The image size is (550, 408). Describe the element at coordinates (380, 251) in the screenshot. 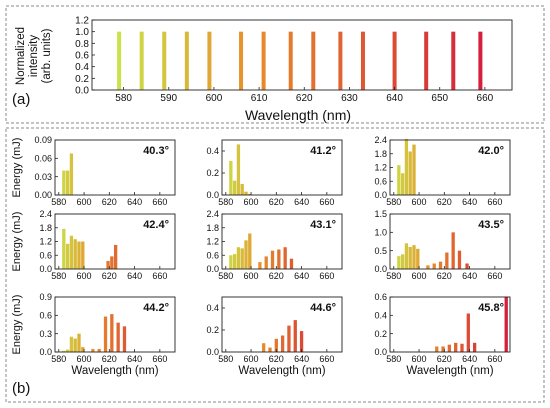

I see `energy-6-ytick-label: 0.5` at that location.